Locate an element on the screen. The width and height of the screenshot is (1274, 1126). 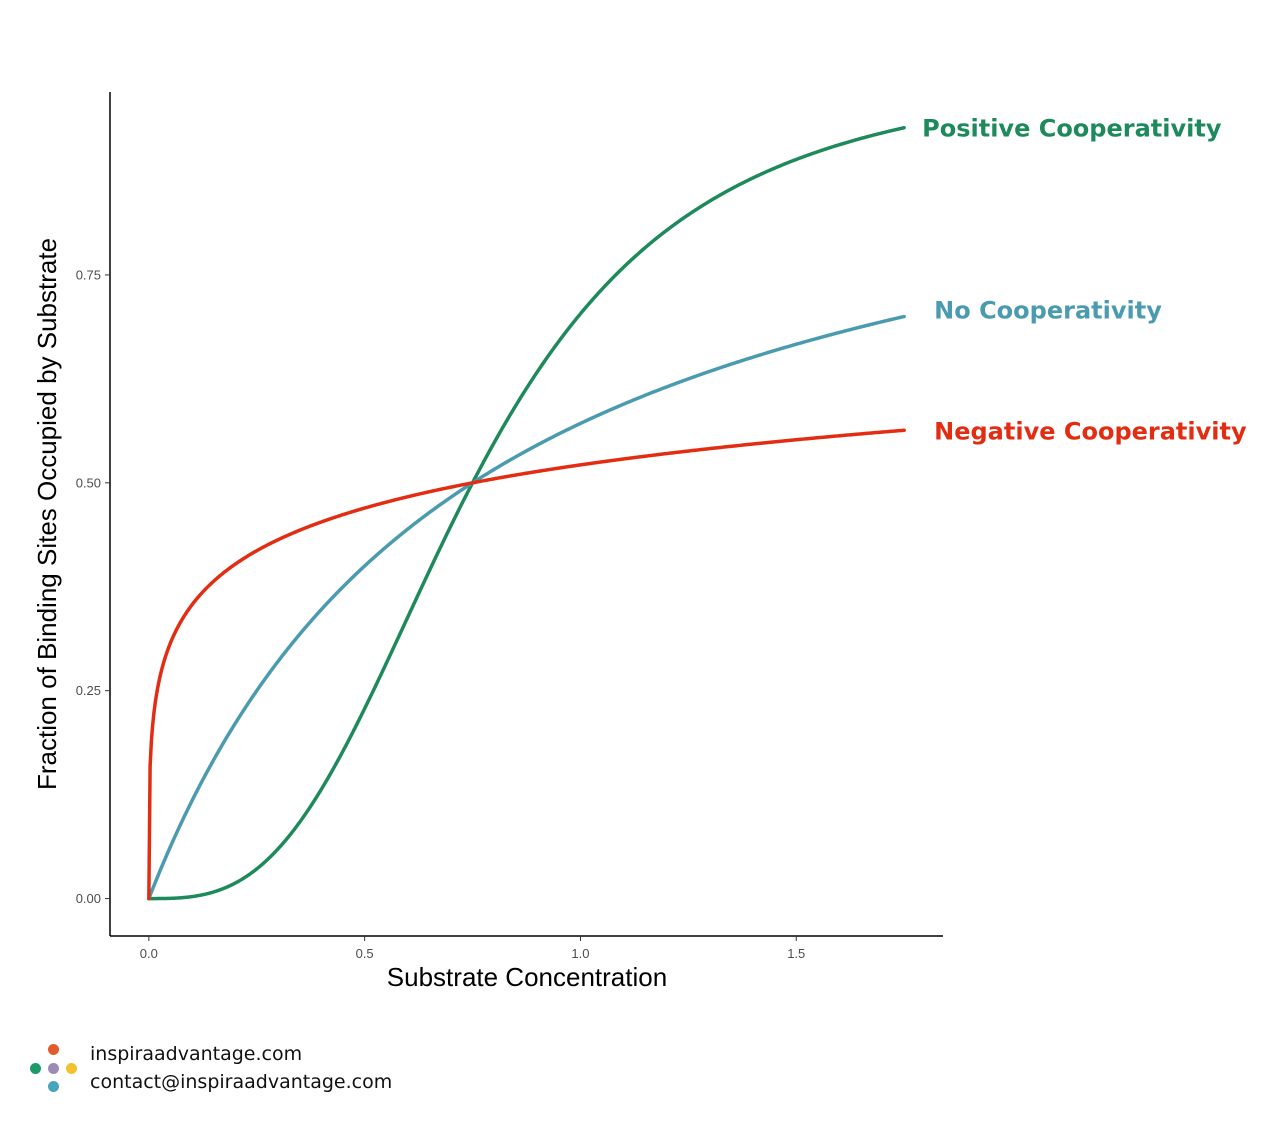
y-tick-label: 0.50 is located at coordinates (88, 482).